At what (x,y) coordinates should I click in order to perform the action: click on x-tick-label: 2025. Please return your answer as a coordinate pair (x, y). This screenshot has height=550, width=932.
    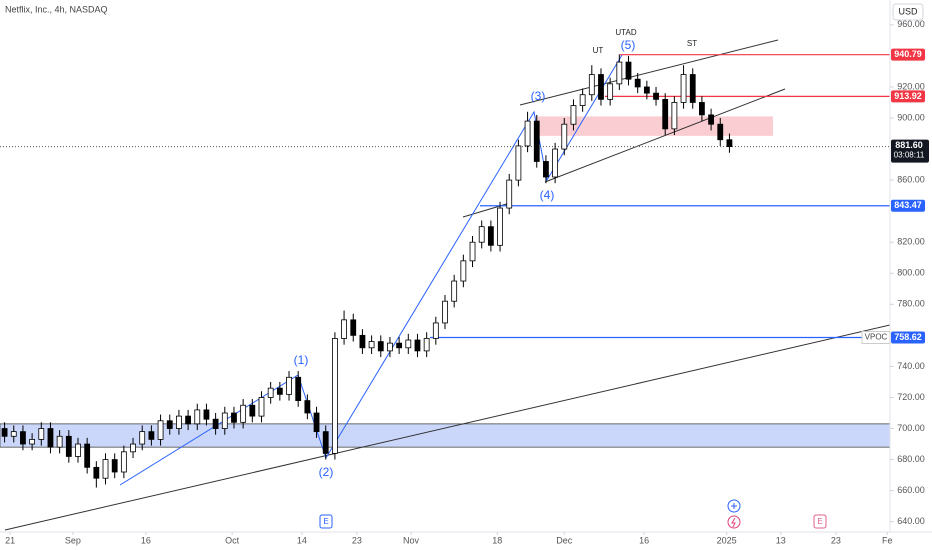
    Looking at the image, I should click on (727, 540).